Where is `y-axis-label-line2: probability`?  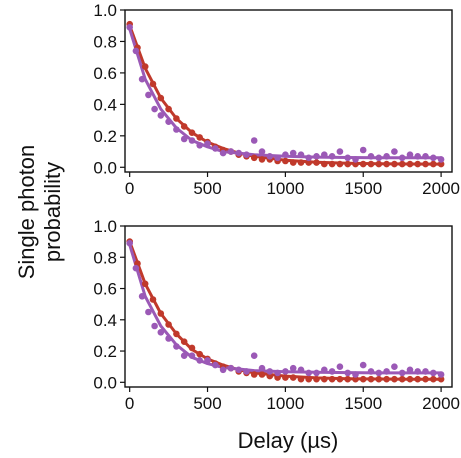 y-axis-label-line2: probability is located at coordinates (52, 212).